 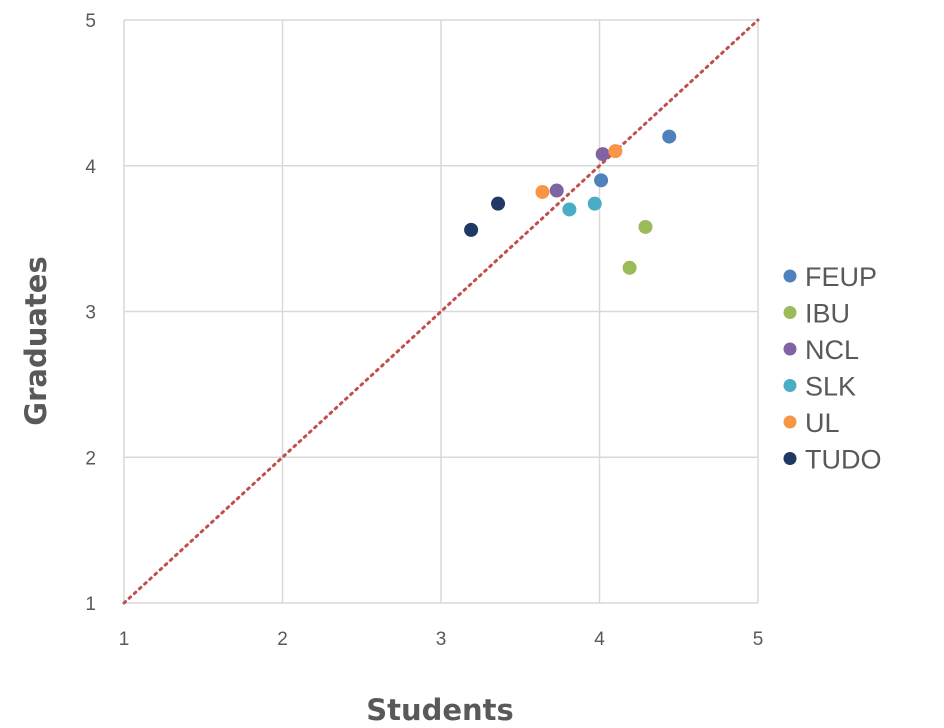 I want to click on legend-marker-tudo, so click(x=790, y=458).